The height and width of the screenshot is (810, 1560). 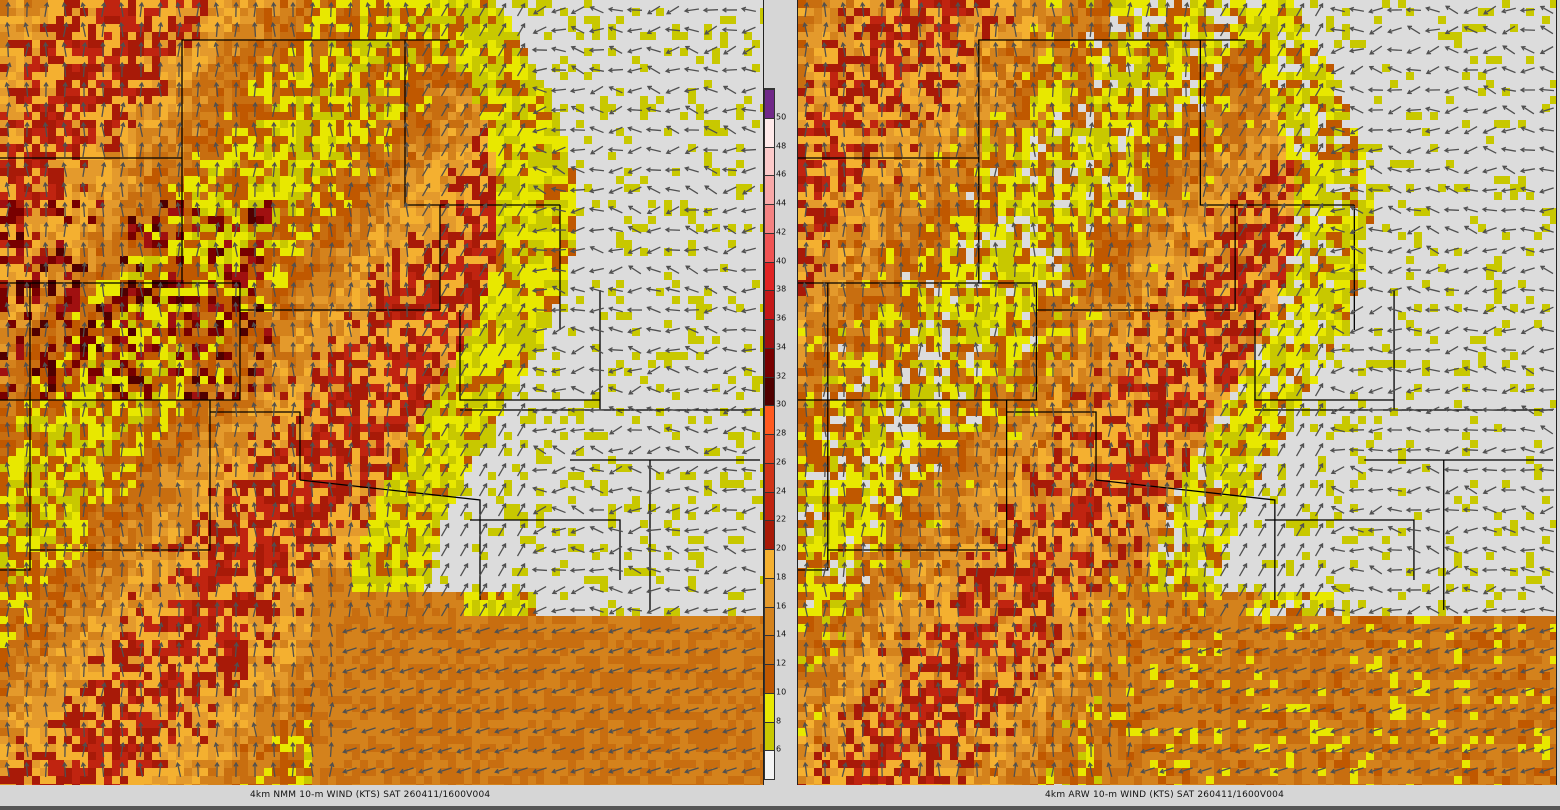 What do you see at coordinates (781, 404) in the screenshot?
I see `colorbar-label: 30` at bounding box center [781, 404].